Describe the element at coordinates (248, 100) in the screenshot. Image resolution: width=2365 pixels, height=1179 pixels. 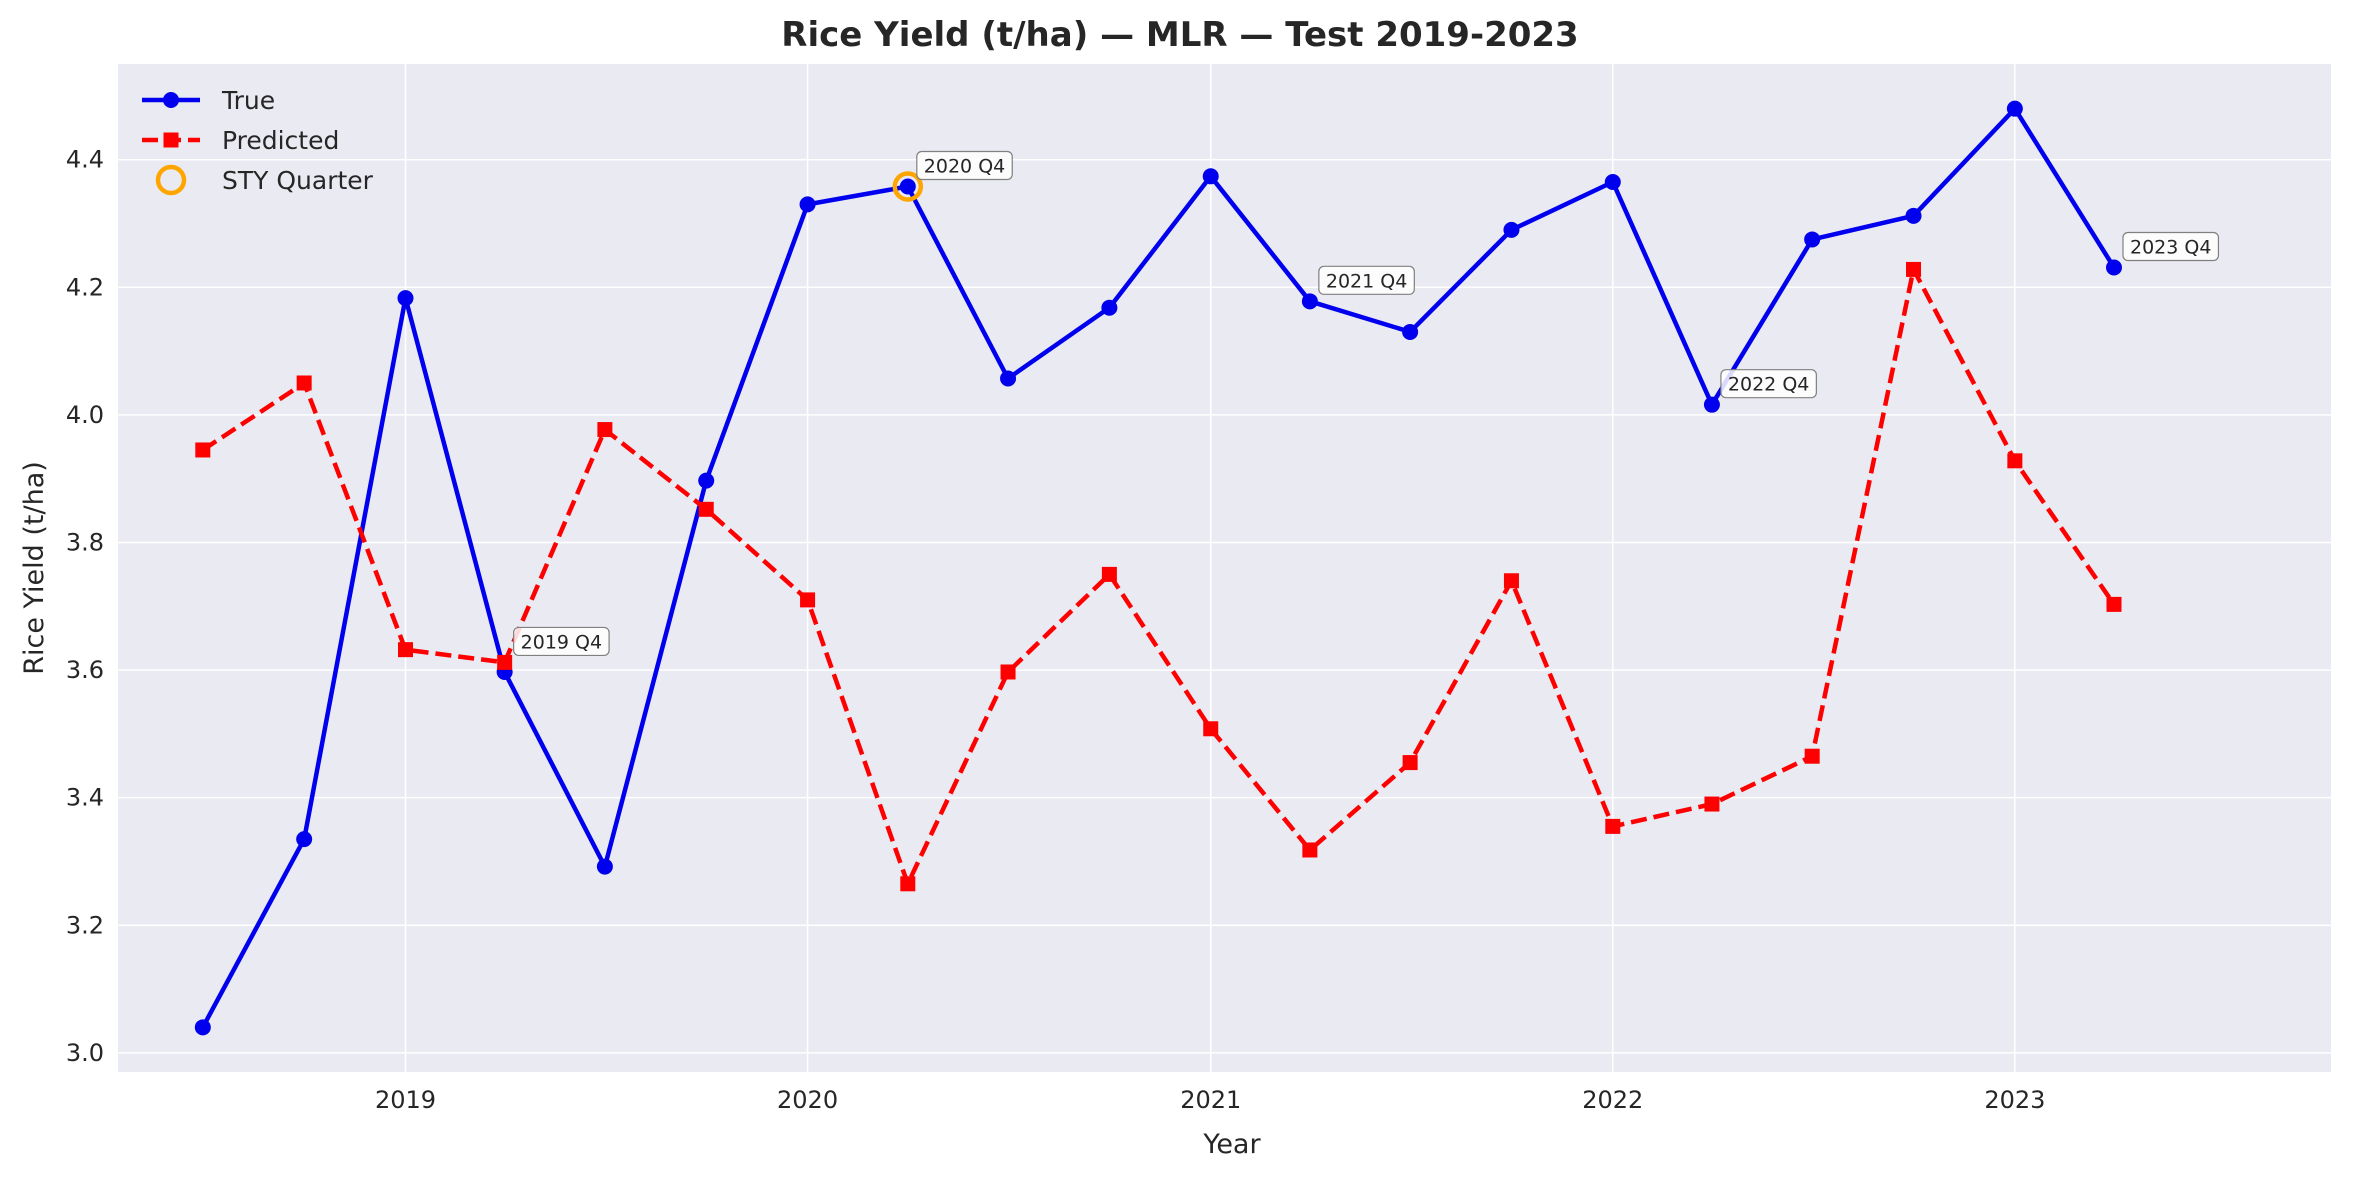
I see `legend-label-true: True` at that location.